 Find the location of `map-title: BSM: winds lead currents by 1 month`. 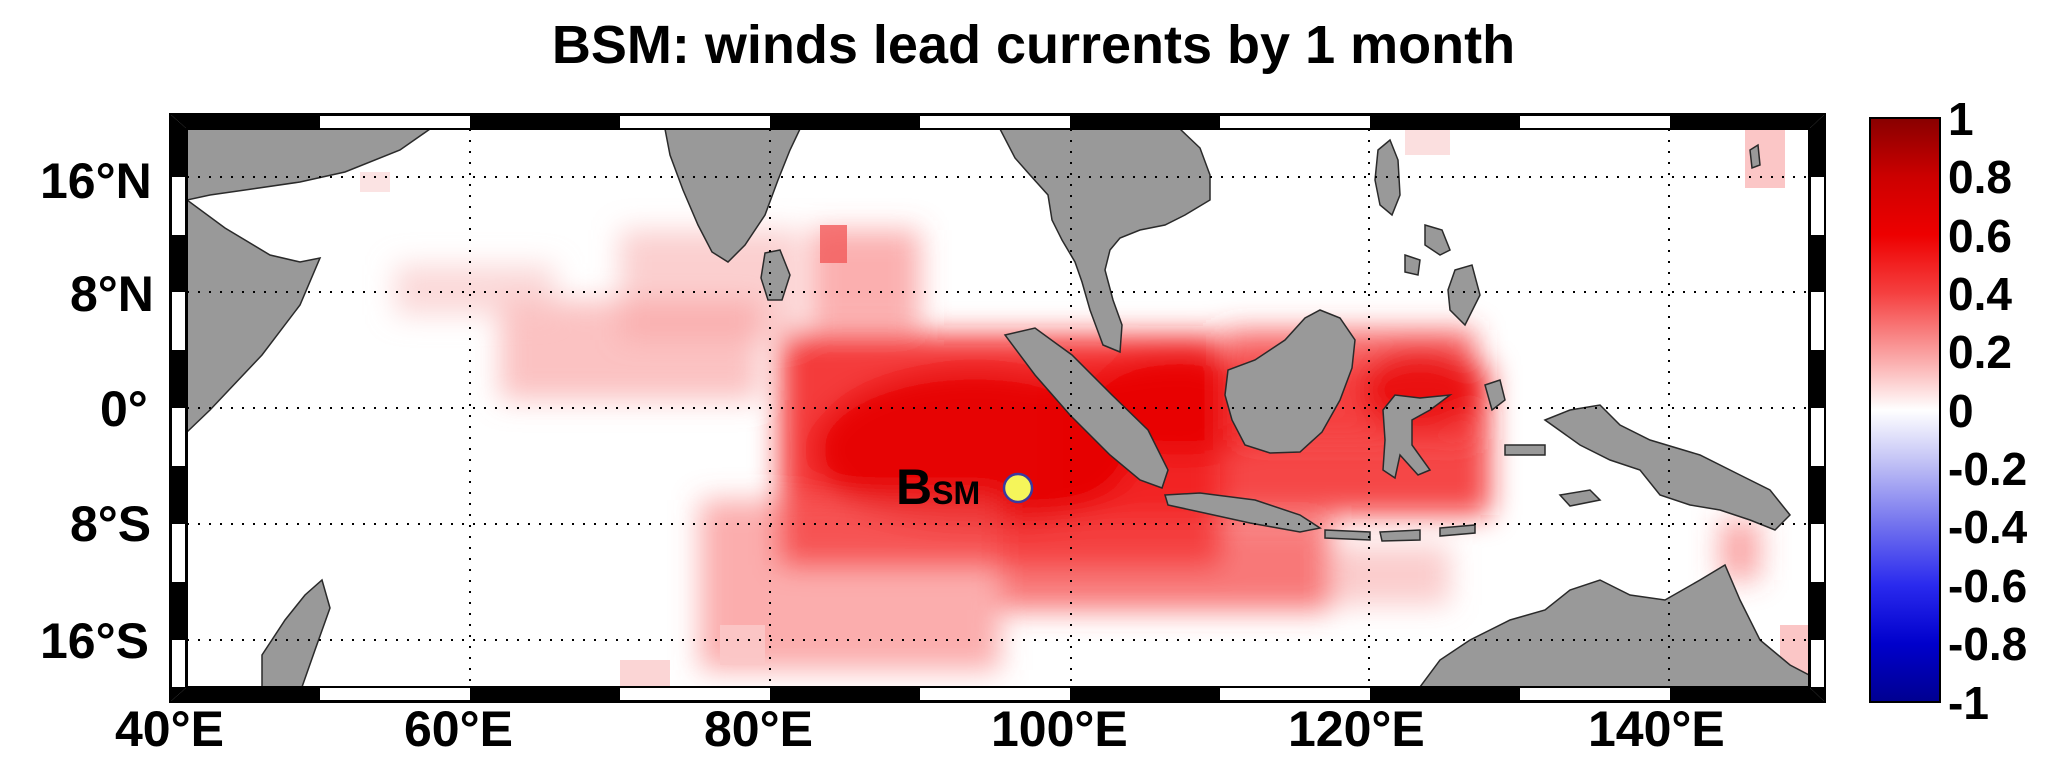

map-title: BSM: winds lead currents by 1 month is located at coordinates (1033, 45).